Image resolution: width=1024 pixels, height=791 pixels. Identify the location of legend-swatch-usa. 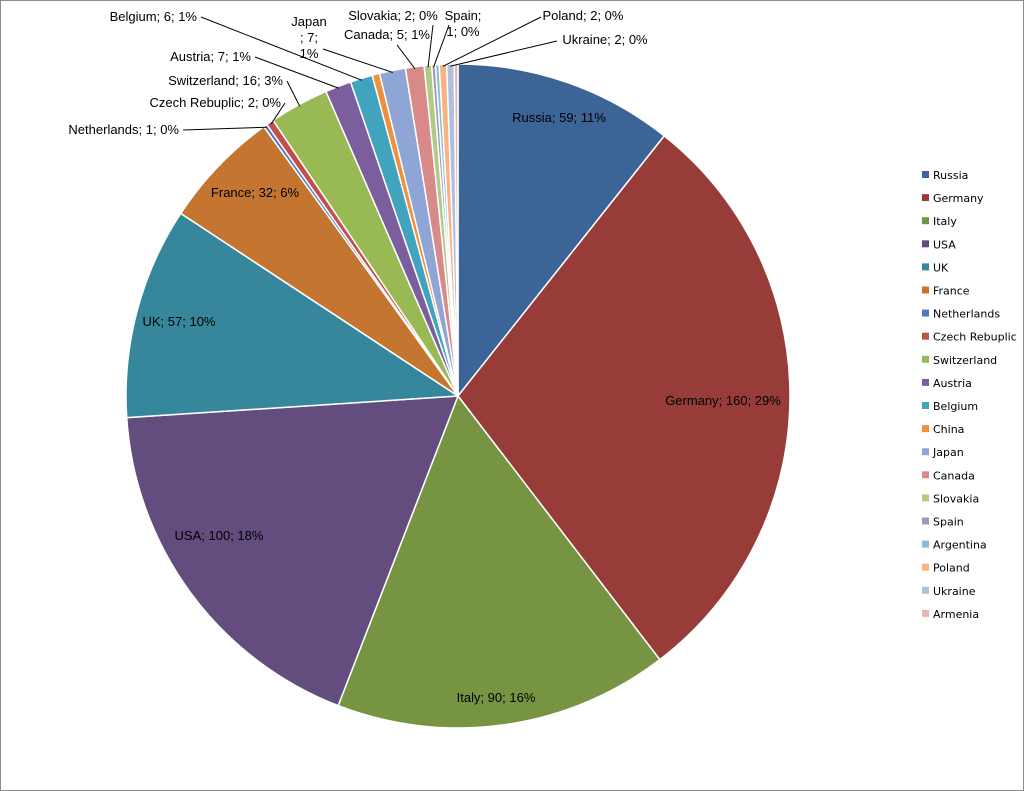
(925, 244).